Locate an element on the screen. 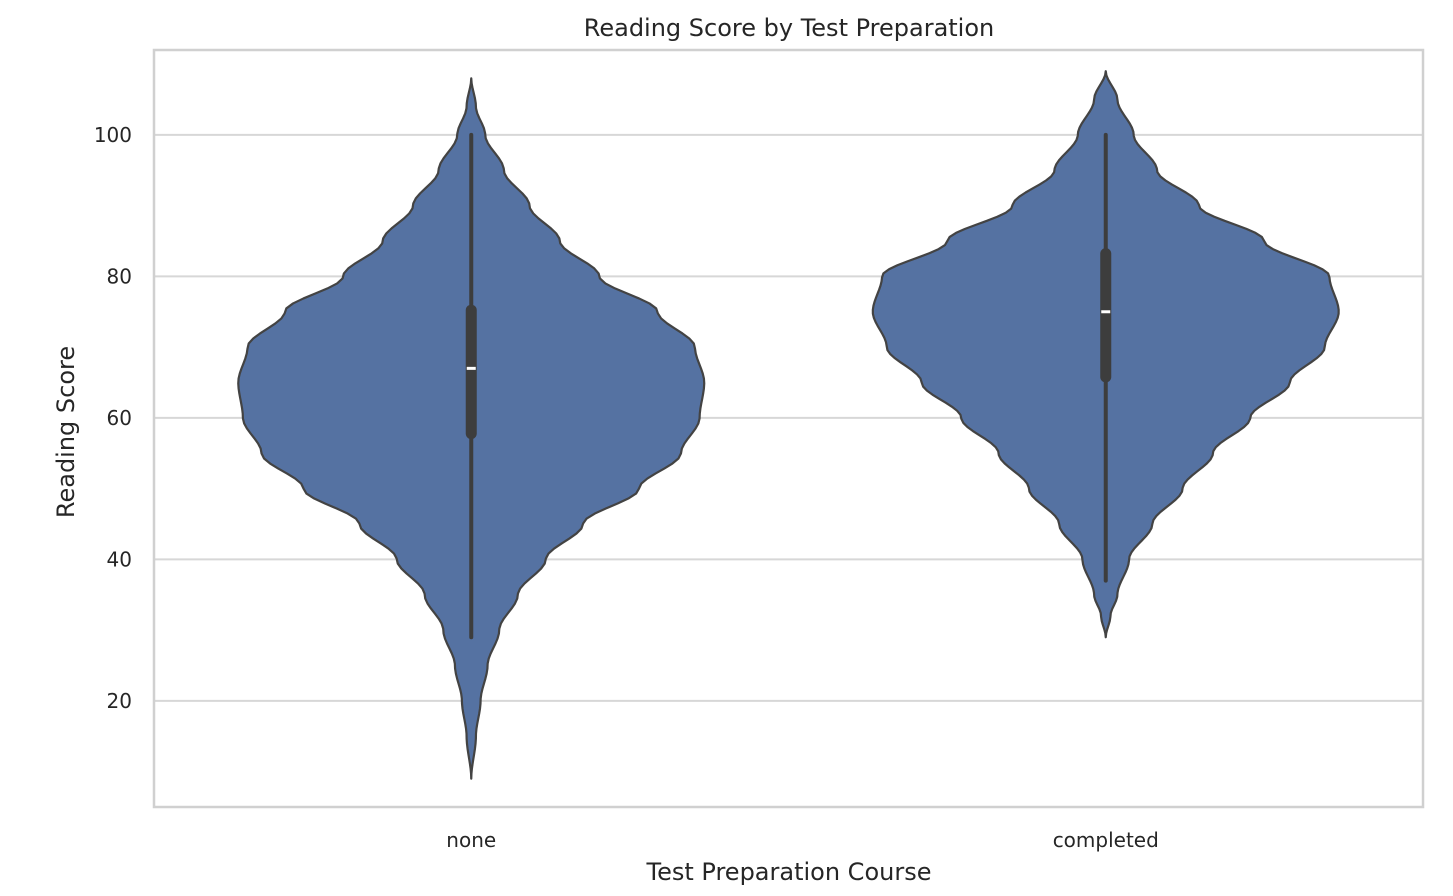 The height and width of the screenshot is (896, 1453). y-axis-label: Reading Score is located at coordinates (66, 432).